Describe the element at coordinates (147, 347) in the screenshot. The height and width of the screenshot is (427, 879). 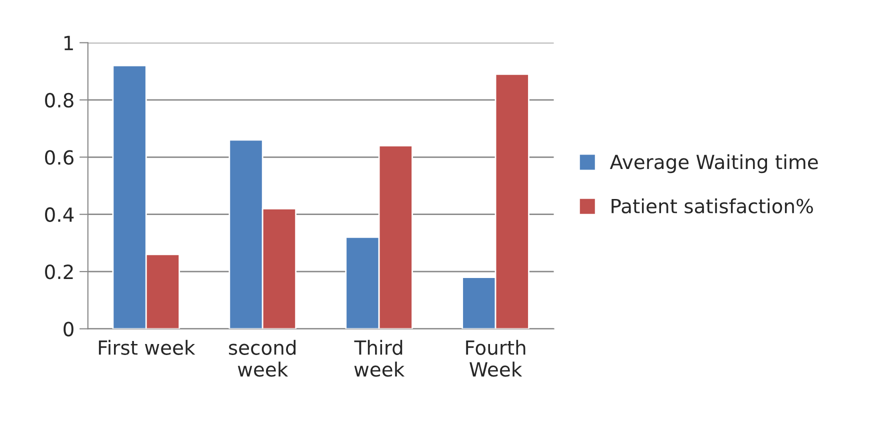
I see `x-tick-label: First week` at that location.